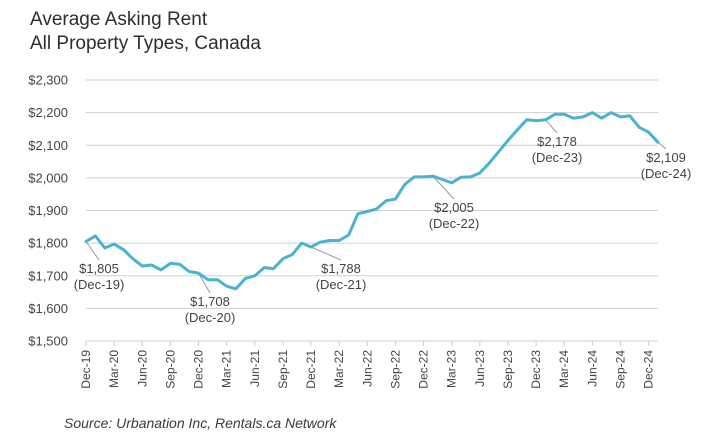 The image size is (712, 447). What do you see at coordinates (99, 268) in the screenshot?
I see `annotation-value: $1,805` at bounding box center [99, 268].